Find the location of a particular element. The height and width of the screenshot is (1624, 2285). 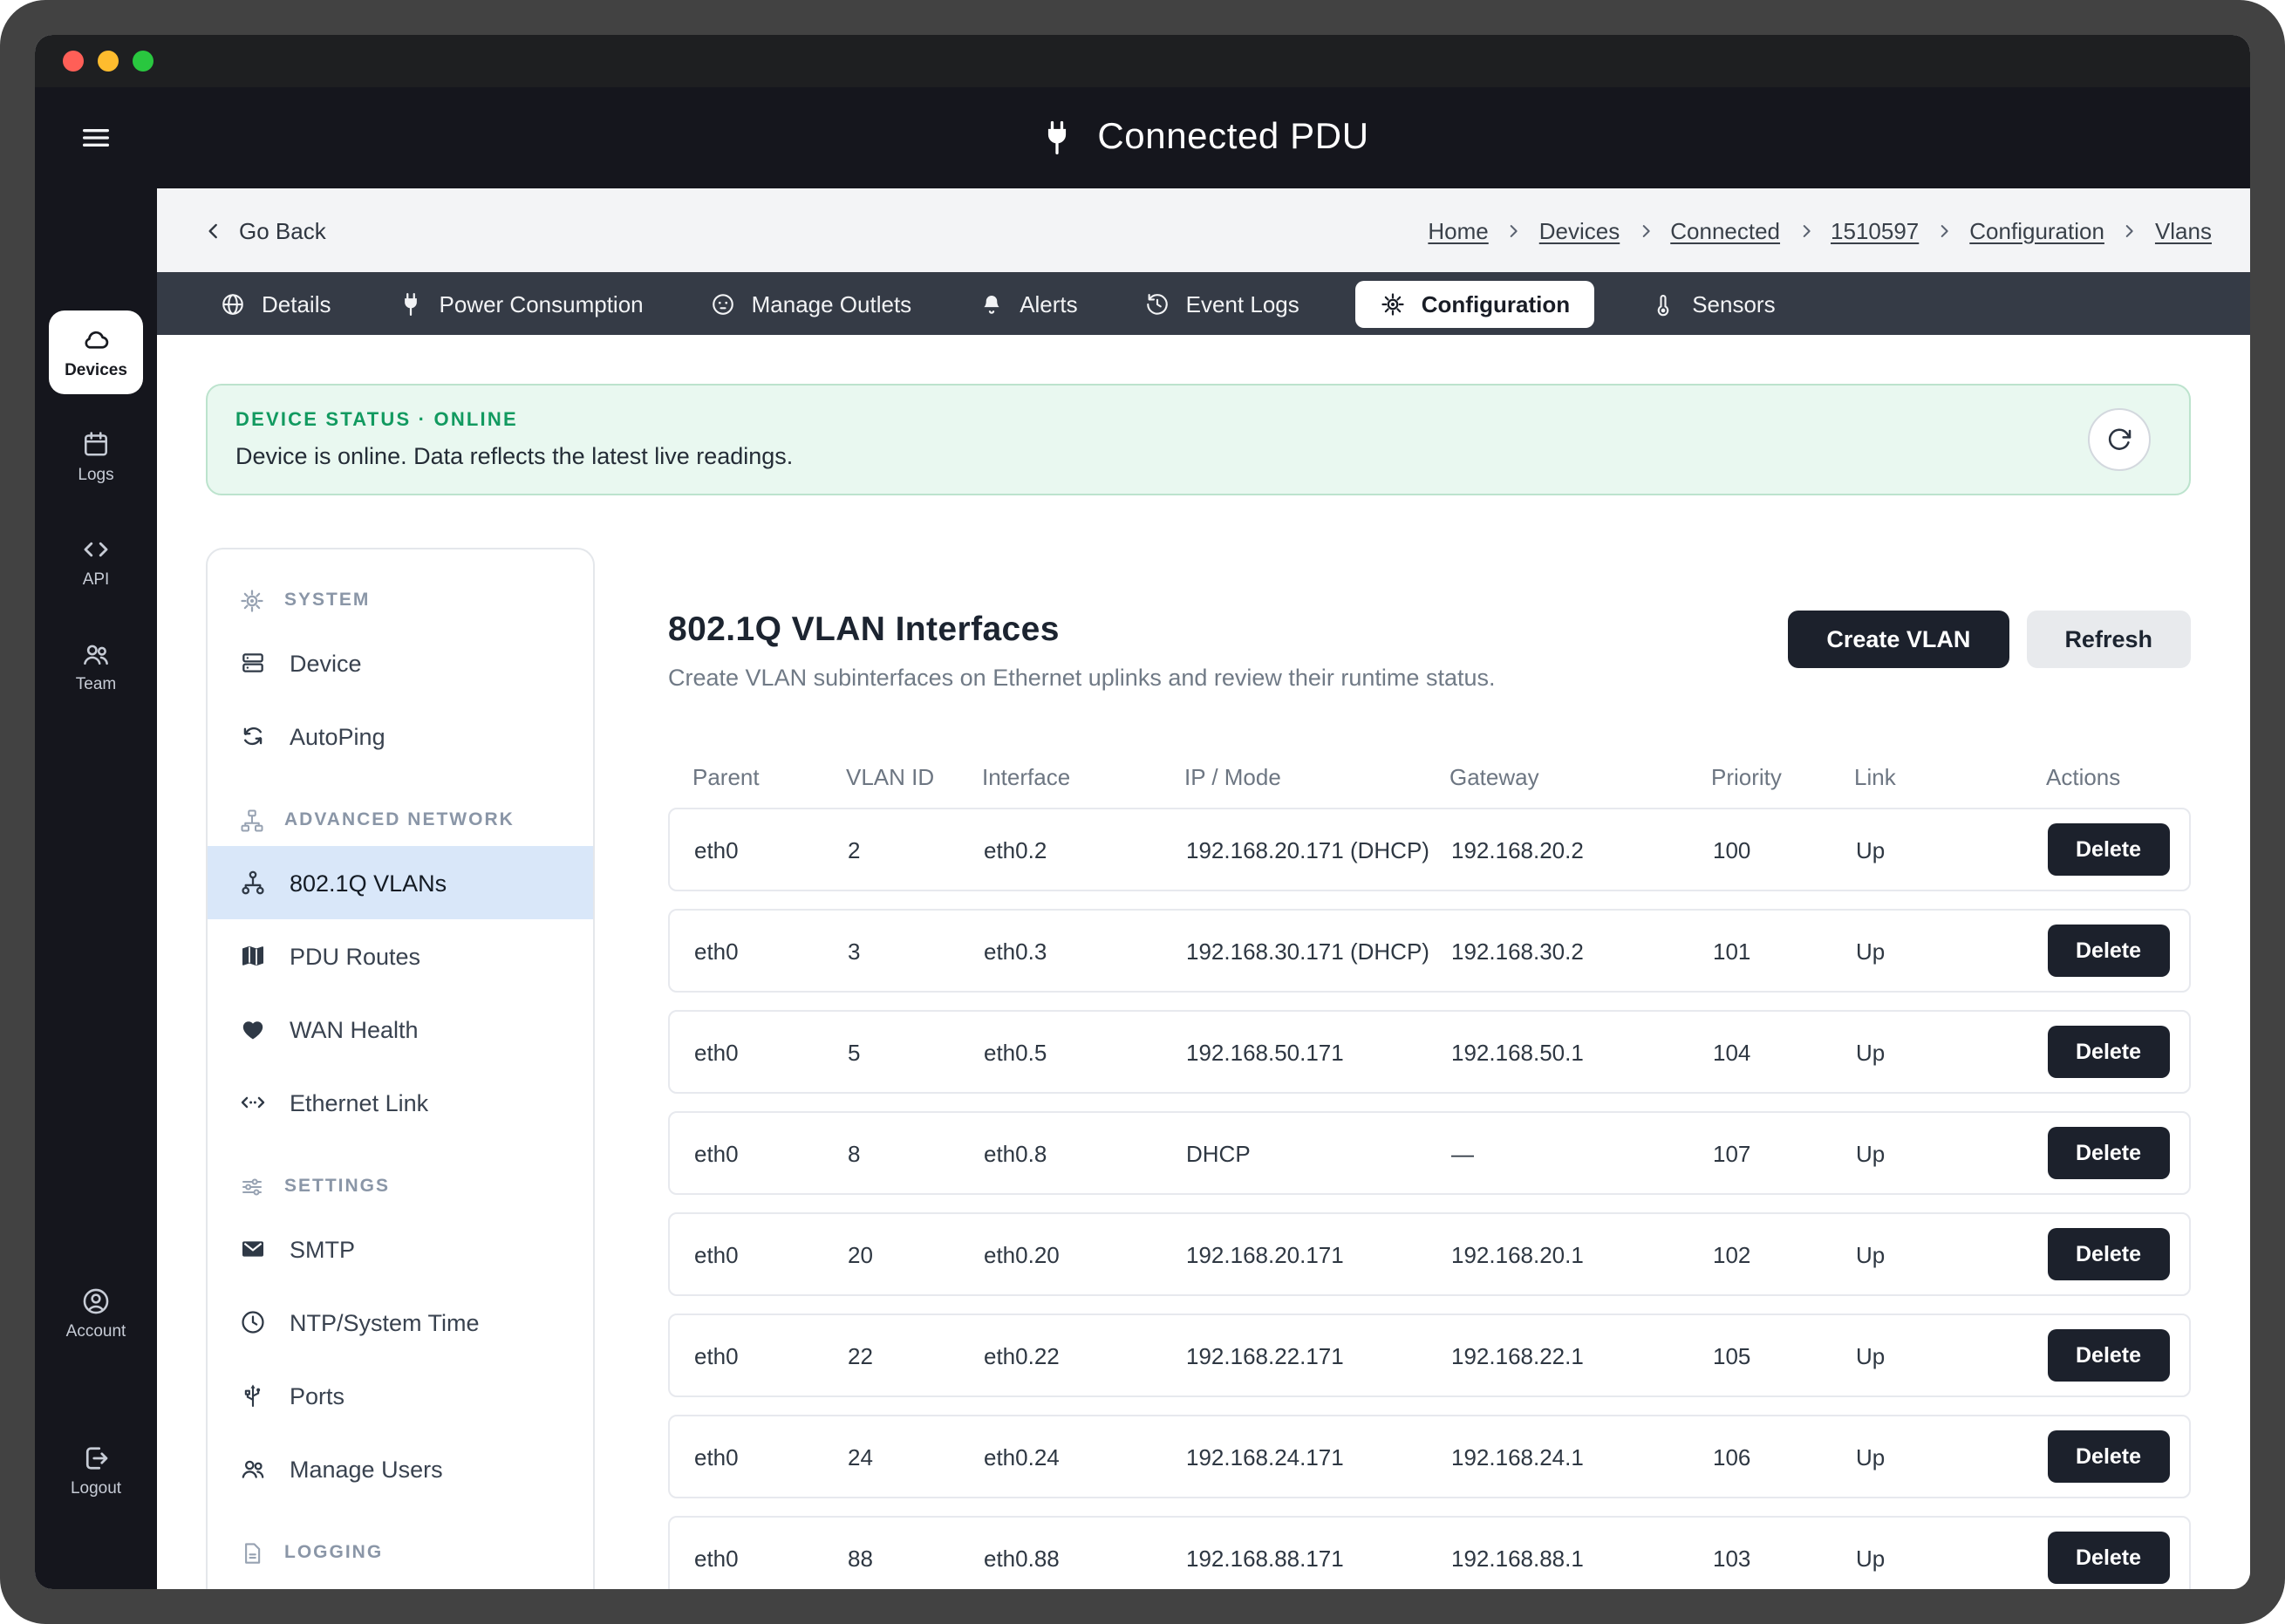

config-nav-item-ntp: NTP/System Time is located at coordinates (400, 1322).